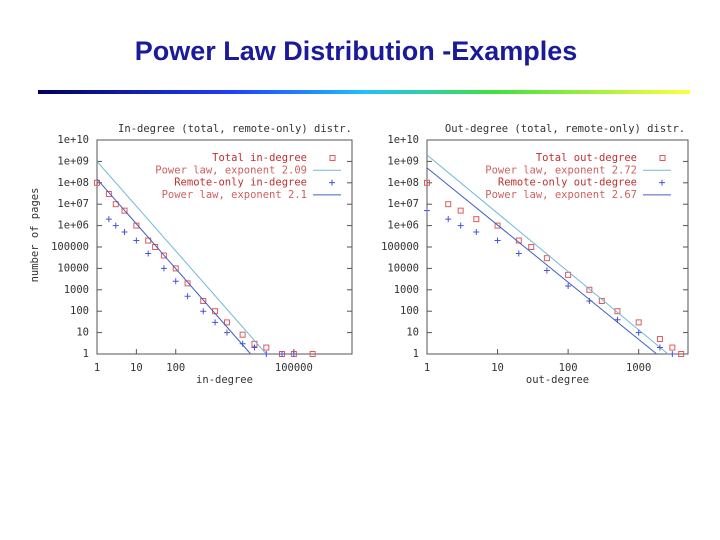  Describe the element at coordinates (557, 380) in the screenshot. I see `x-axis-label: out-degree` at that location.